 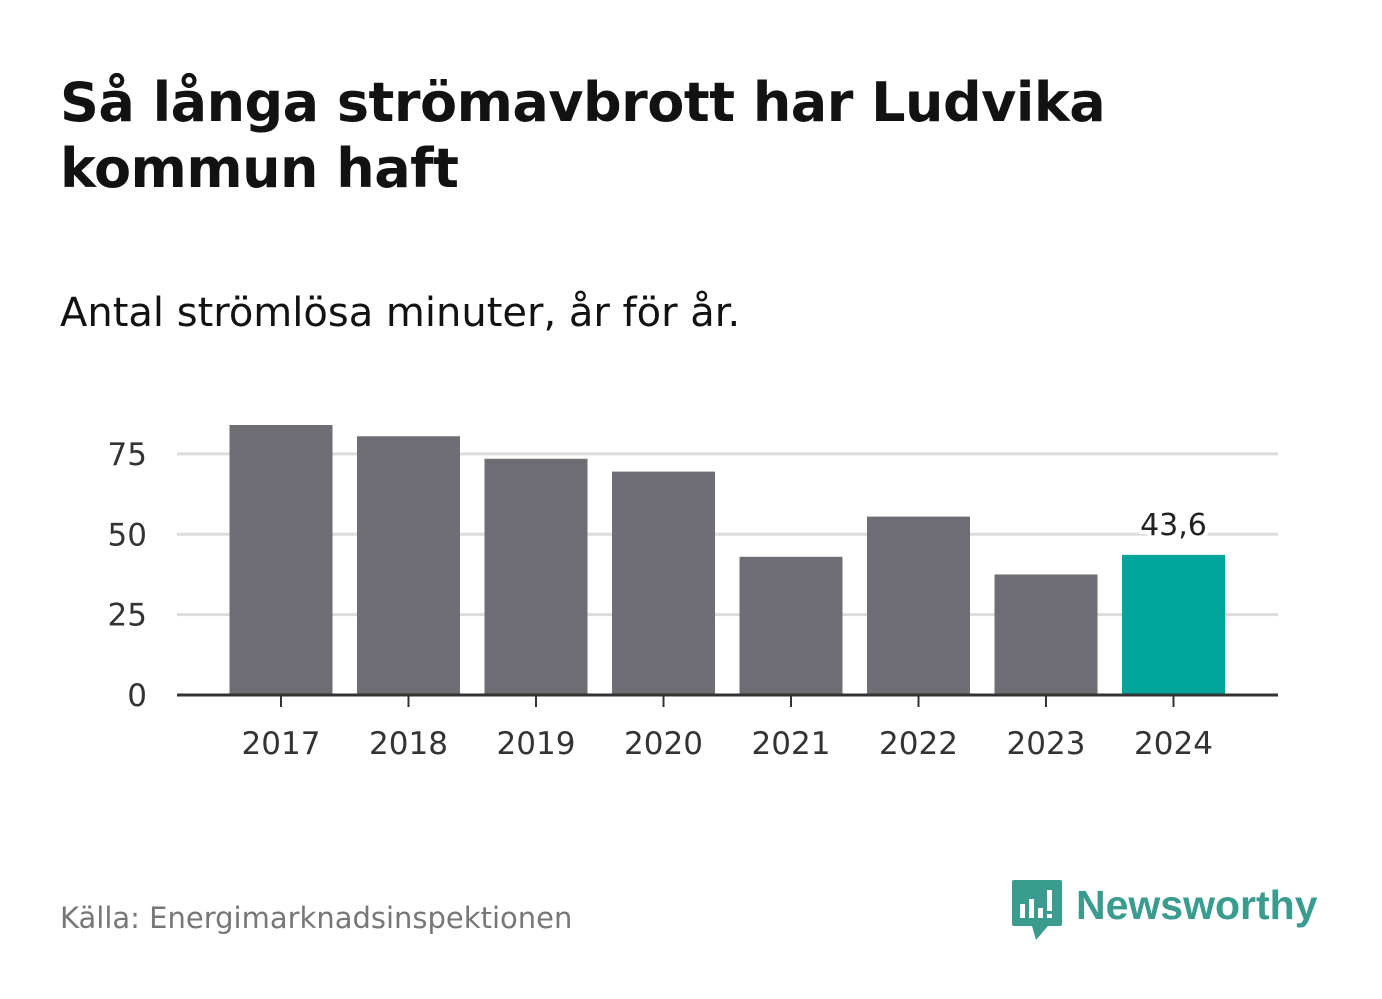 I want to click on x-tick-label: 2018, so click(x=408, y=744).